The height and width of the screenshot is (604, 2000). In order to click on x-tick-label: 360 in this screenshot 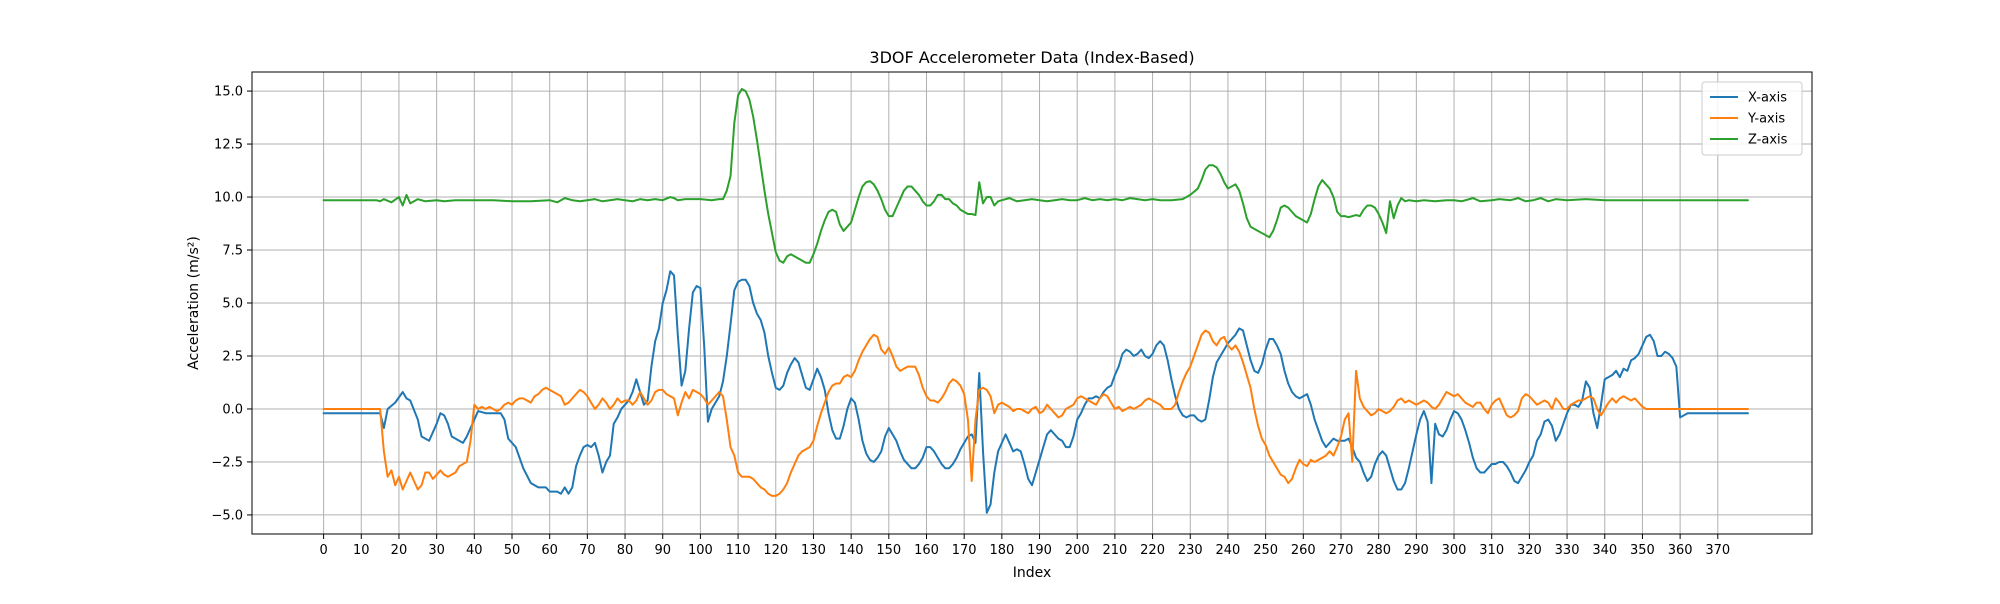, I will do `click(1680, 550)`.